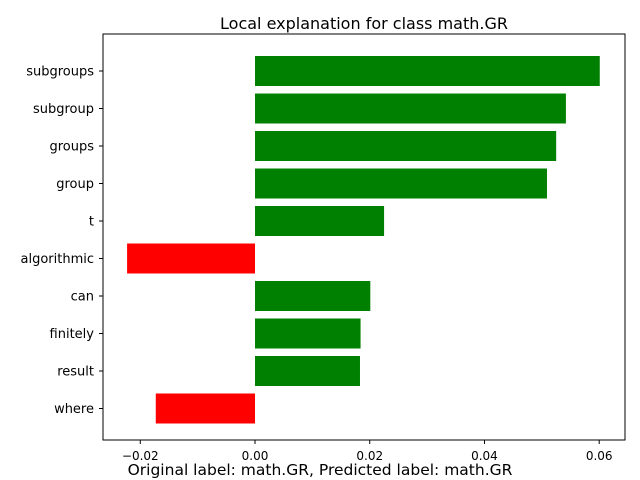 The width and height of the screenshot is (640, 480). Describe the element at coordinates (401, 183) in the screenshot. I see `bar-group` at that location.